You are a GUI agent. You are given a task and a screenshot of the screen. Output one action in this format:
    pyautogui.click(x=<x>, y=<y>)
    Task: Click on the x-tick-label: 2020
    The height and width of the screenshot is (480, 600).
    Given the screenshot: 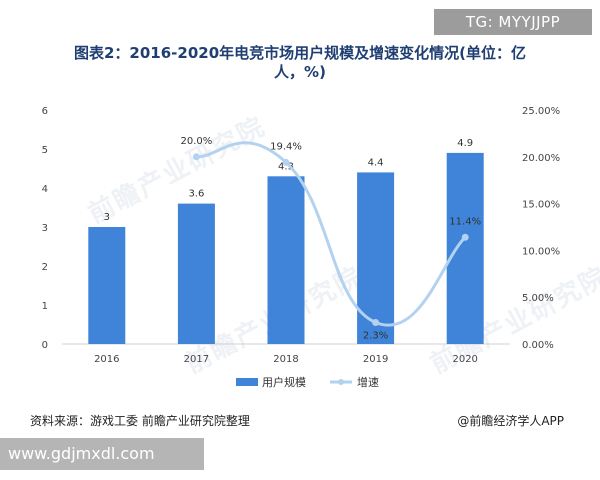 What is the action you would take?
    pyautogui.click(x=464, y=359)
    